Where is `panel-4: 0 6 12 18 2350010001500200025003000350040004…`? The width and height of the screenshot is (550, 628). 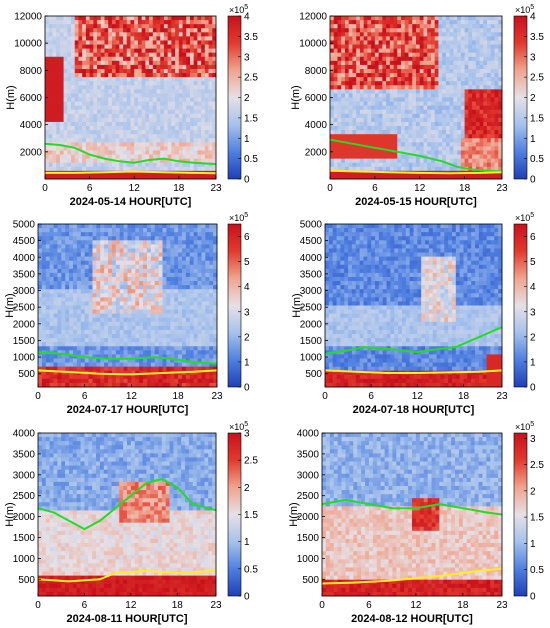
panel-4: 0 6 12 18 2350010001500200025003000350040004… is located at coordinates (413, 314).